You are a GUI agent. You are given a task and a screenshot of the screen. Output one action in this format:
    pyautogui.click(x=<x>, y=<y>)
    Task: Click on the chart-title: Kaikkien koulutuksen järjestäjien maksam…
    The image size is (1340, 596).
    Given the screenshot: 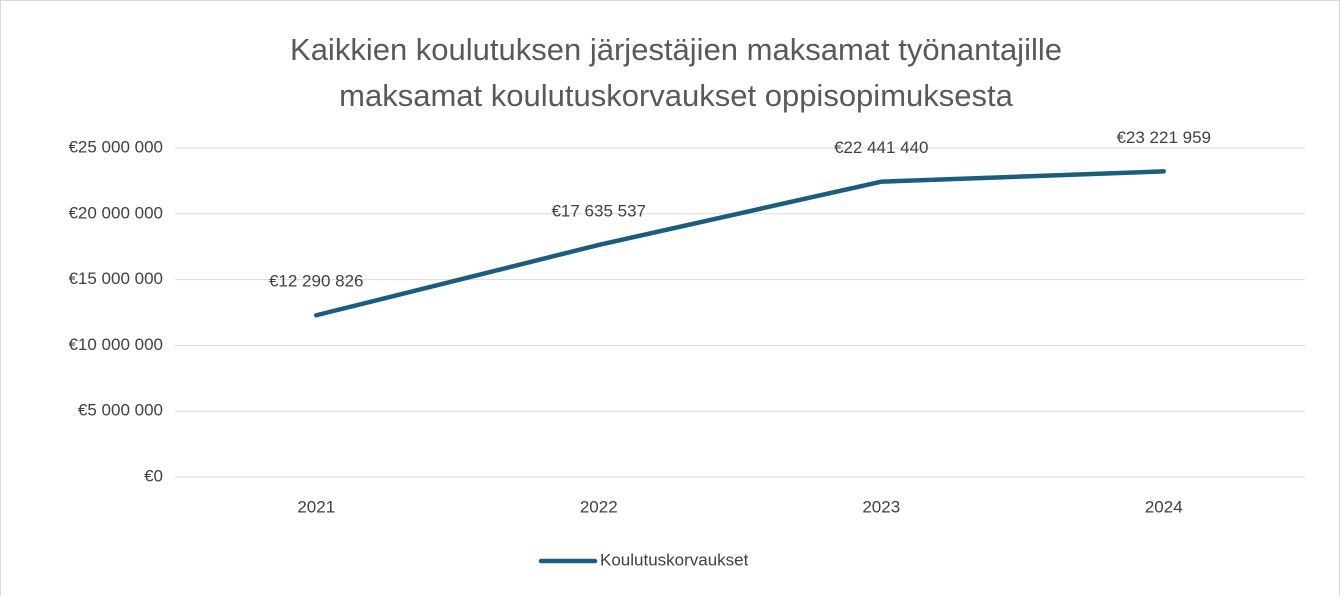 What is the action you would take?
    pyautogui.click(x=676, y=49)
    